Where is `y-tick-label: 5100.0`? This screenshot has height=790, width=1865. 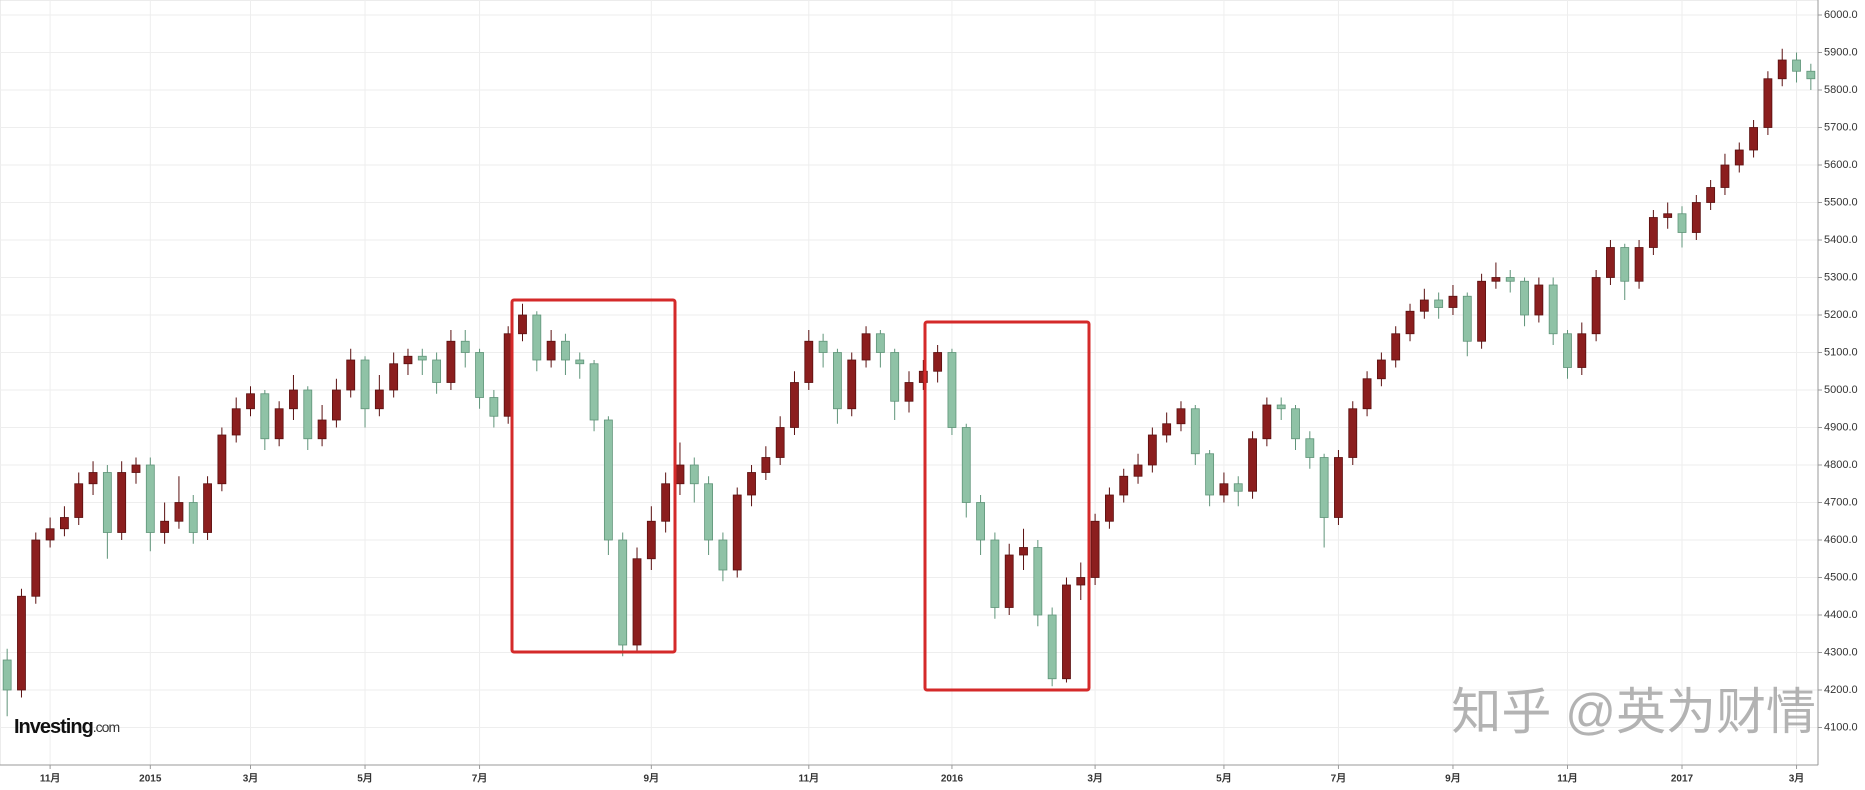 y-tick-label: 5100.0 is located at coordinates (1841, 352).